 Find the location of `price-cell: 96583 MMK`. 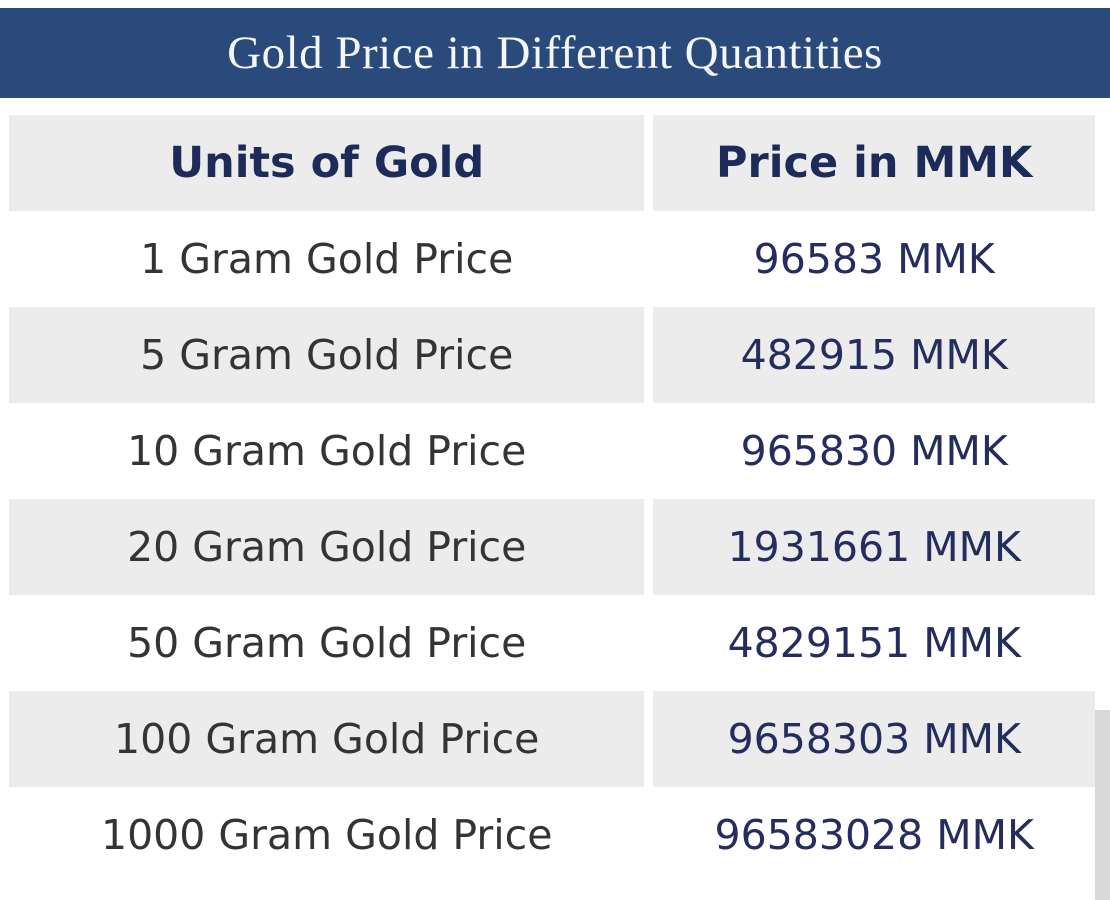

price-cell: 96583 MMK is located at coordinates (874, 259).